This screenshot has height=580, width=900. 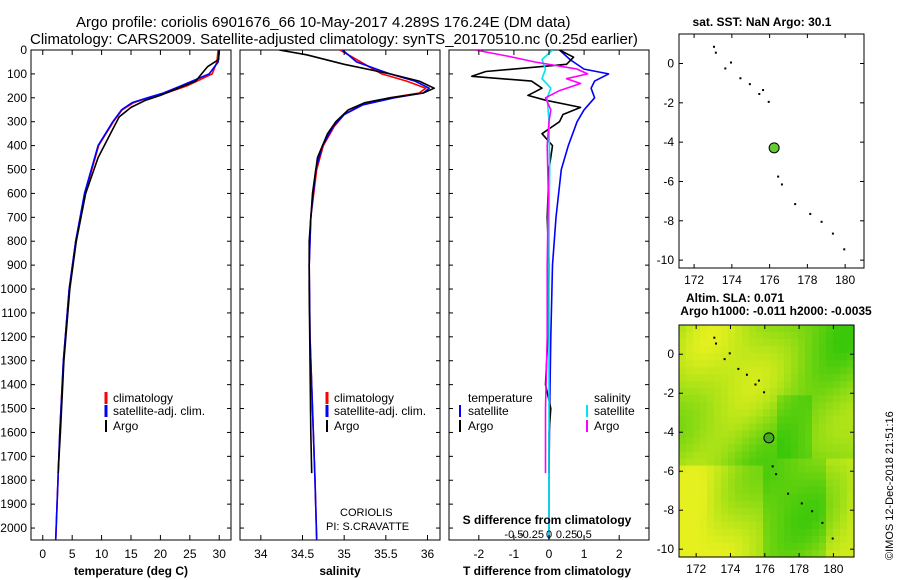 I want to click on map-y-tick-label: 0, so click(x=670, y=63).